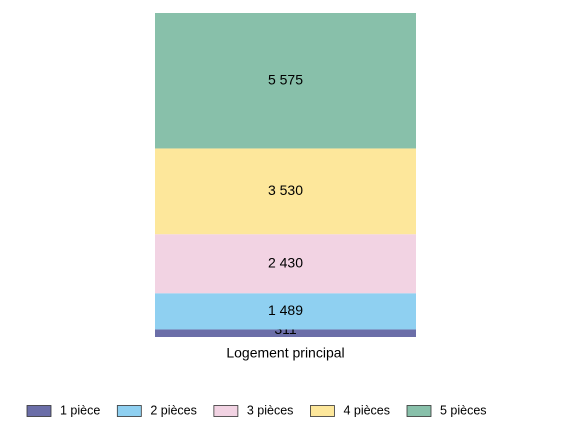 This screenshot has width=569, height=421. Describe the element at coordinates (285, 353) in the screenshot. I see `x-tick-label: Logement principal` at that location.